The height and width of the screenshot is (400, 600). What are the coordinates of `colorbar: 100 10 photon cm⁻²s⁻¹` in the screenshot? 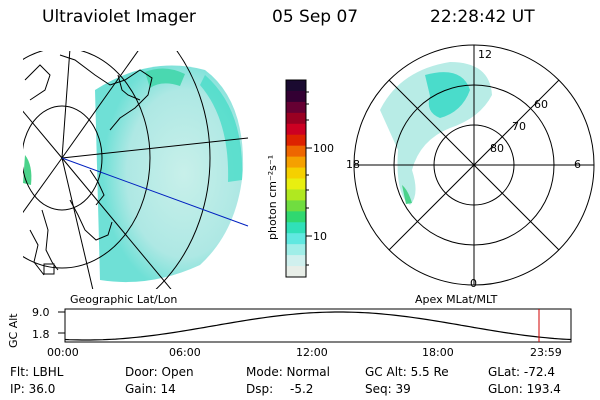 It's located at (300, 178).